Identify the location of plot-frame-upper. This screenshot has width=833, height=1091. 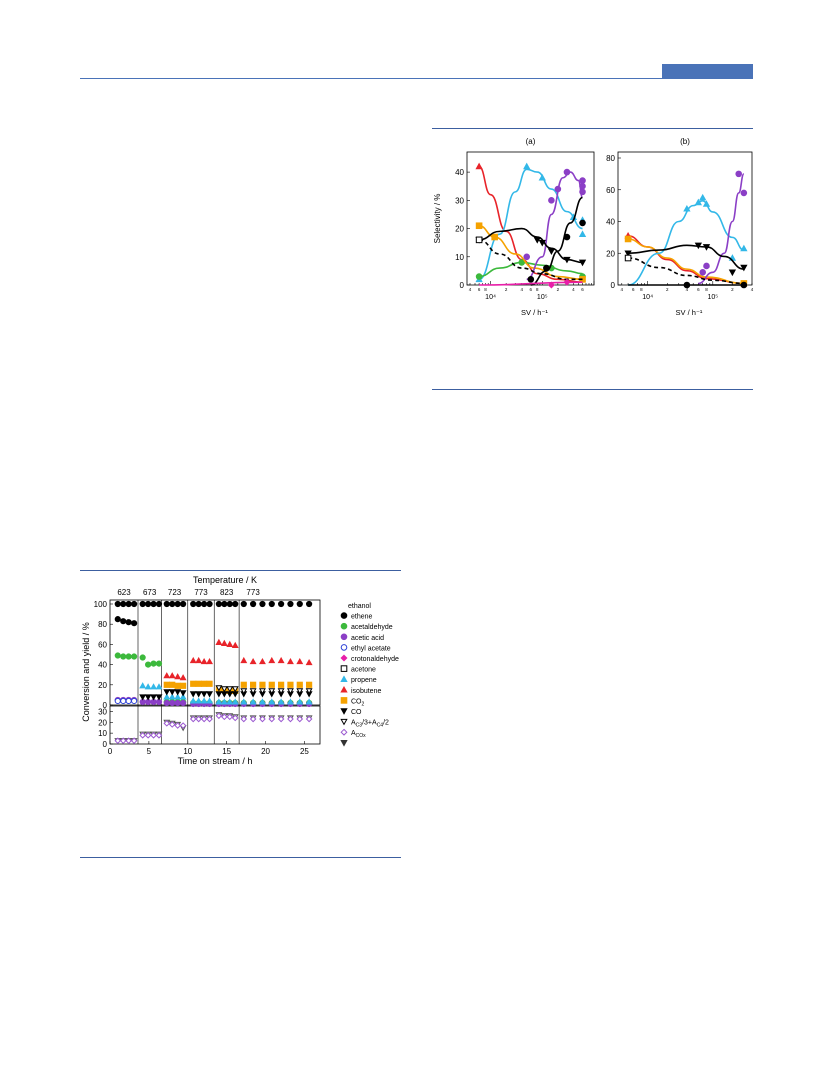
(215, 652).